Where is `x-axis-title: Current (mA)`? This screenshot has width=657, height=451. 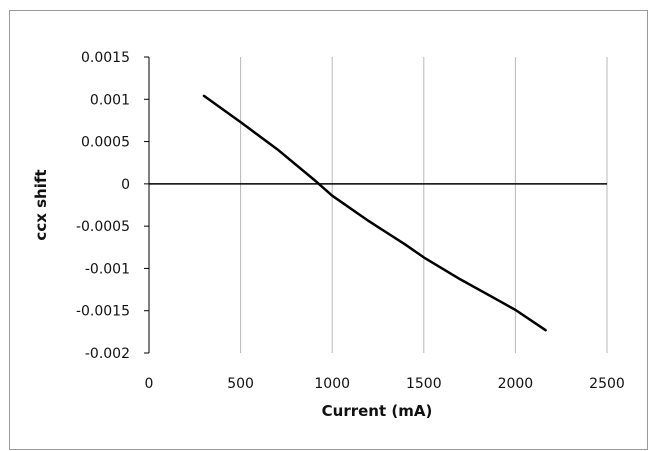 x-axis-title: Current (mA) is located at coordinates (377, 411).